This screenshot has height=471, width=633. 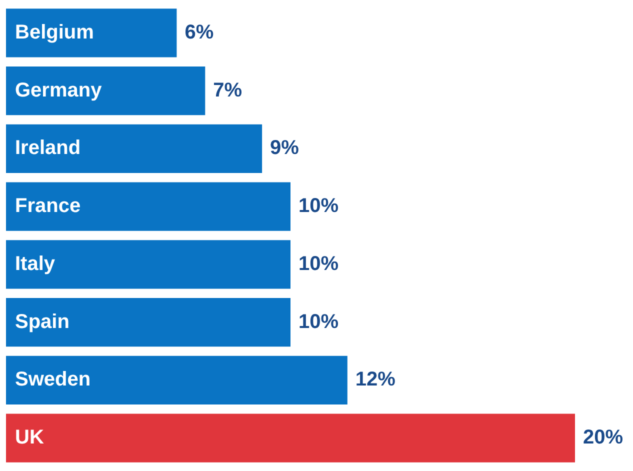 What do you see at coordinates (285, 148) in the screenshot?
I see `data-label: 9%` at bounding box center [285, 148].